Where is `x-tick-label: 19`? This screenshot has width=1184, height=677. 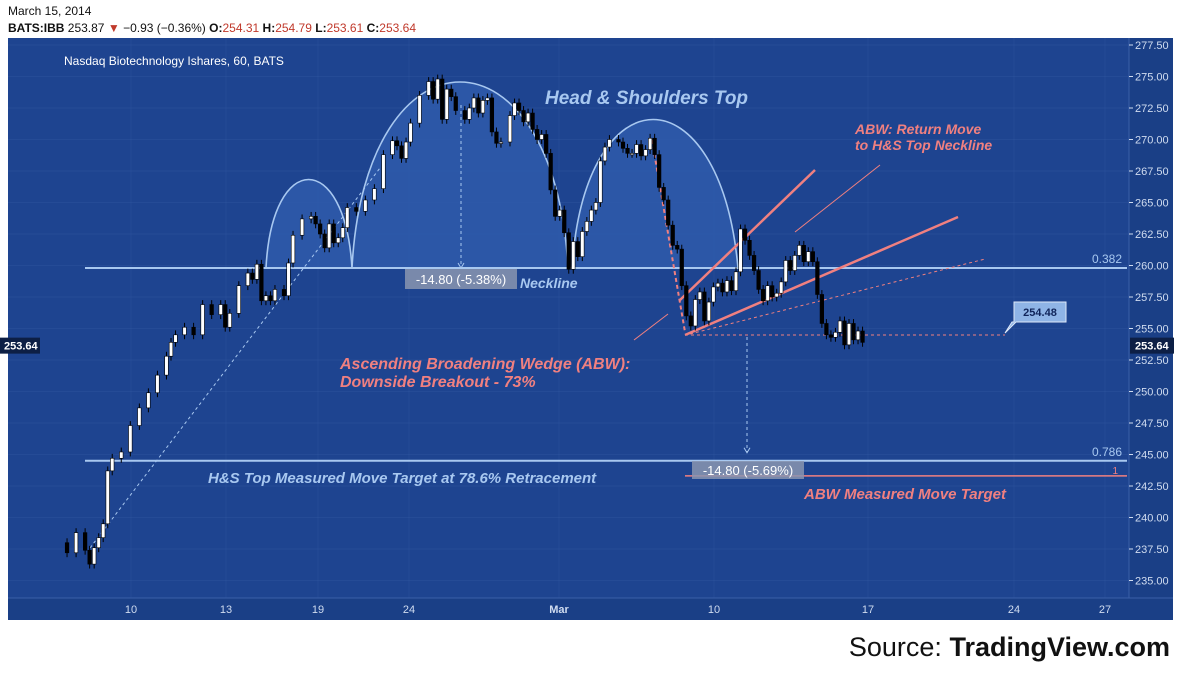
x-tick-label: 19 is located at coordinates (318, 610).